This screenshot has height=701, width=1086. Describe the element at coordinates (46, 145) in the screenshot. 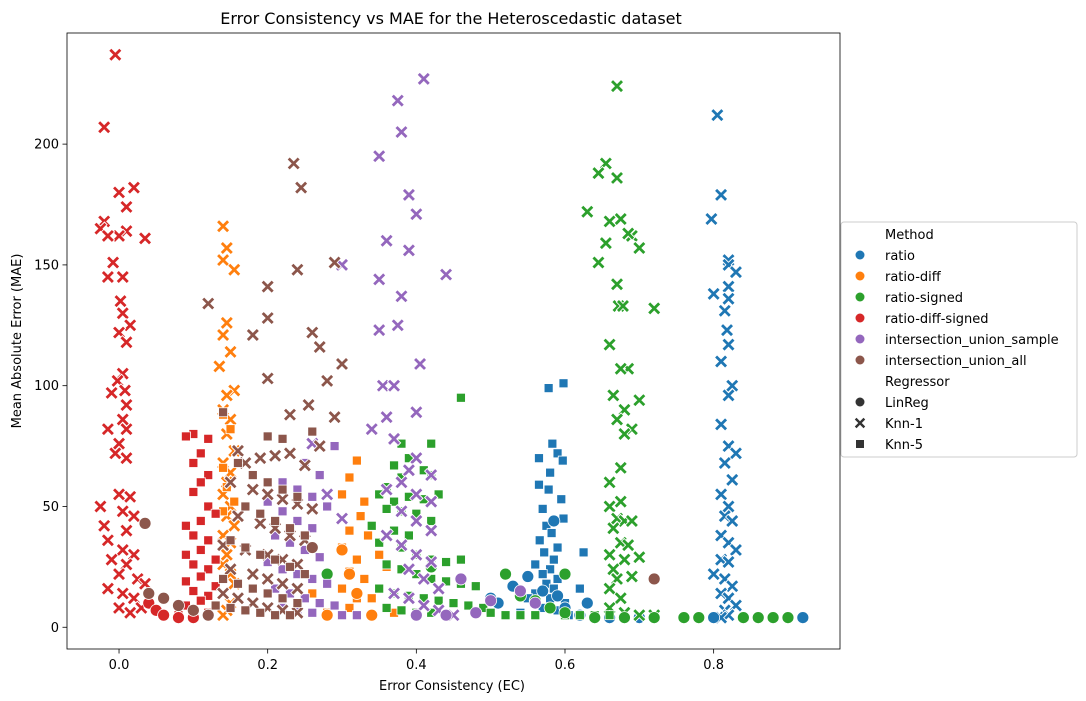

I see `y-tick-label: 200` at that location.